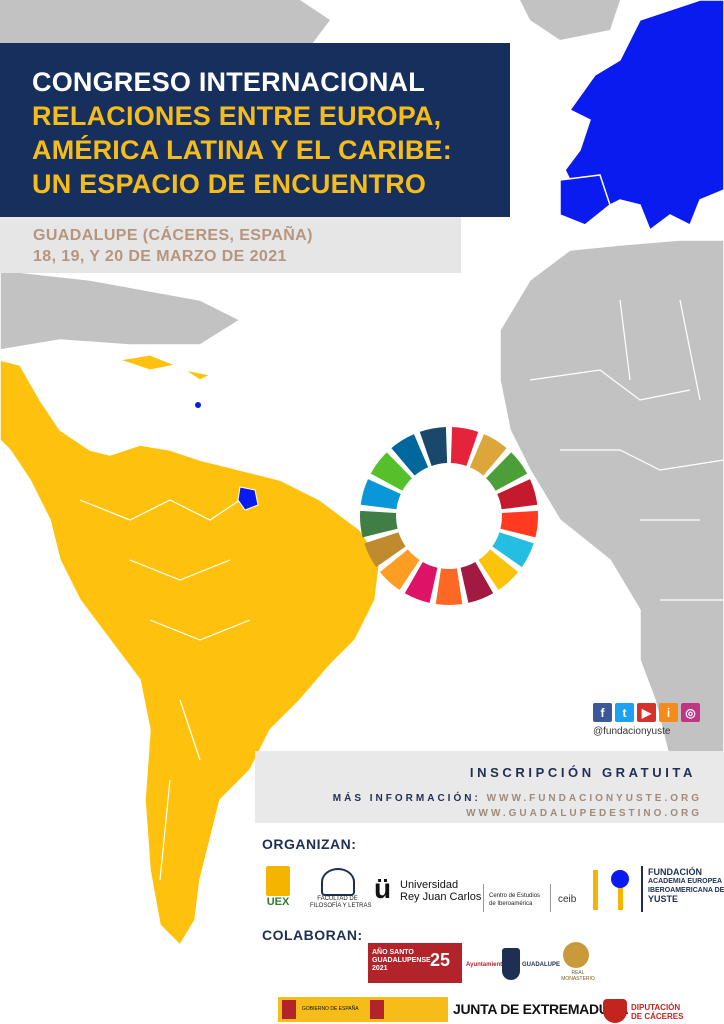 The width and height of the screenshot is (724, 1024). I want to click on caribbean-blue-islands, so click(198, 405).